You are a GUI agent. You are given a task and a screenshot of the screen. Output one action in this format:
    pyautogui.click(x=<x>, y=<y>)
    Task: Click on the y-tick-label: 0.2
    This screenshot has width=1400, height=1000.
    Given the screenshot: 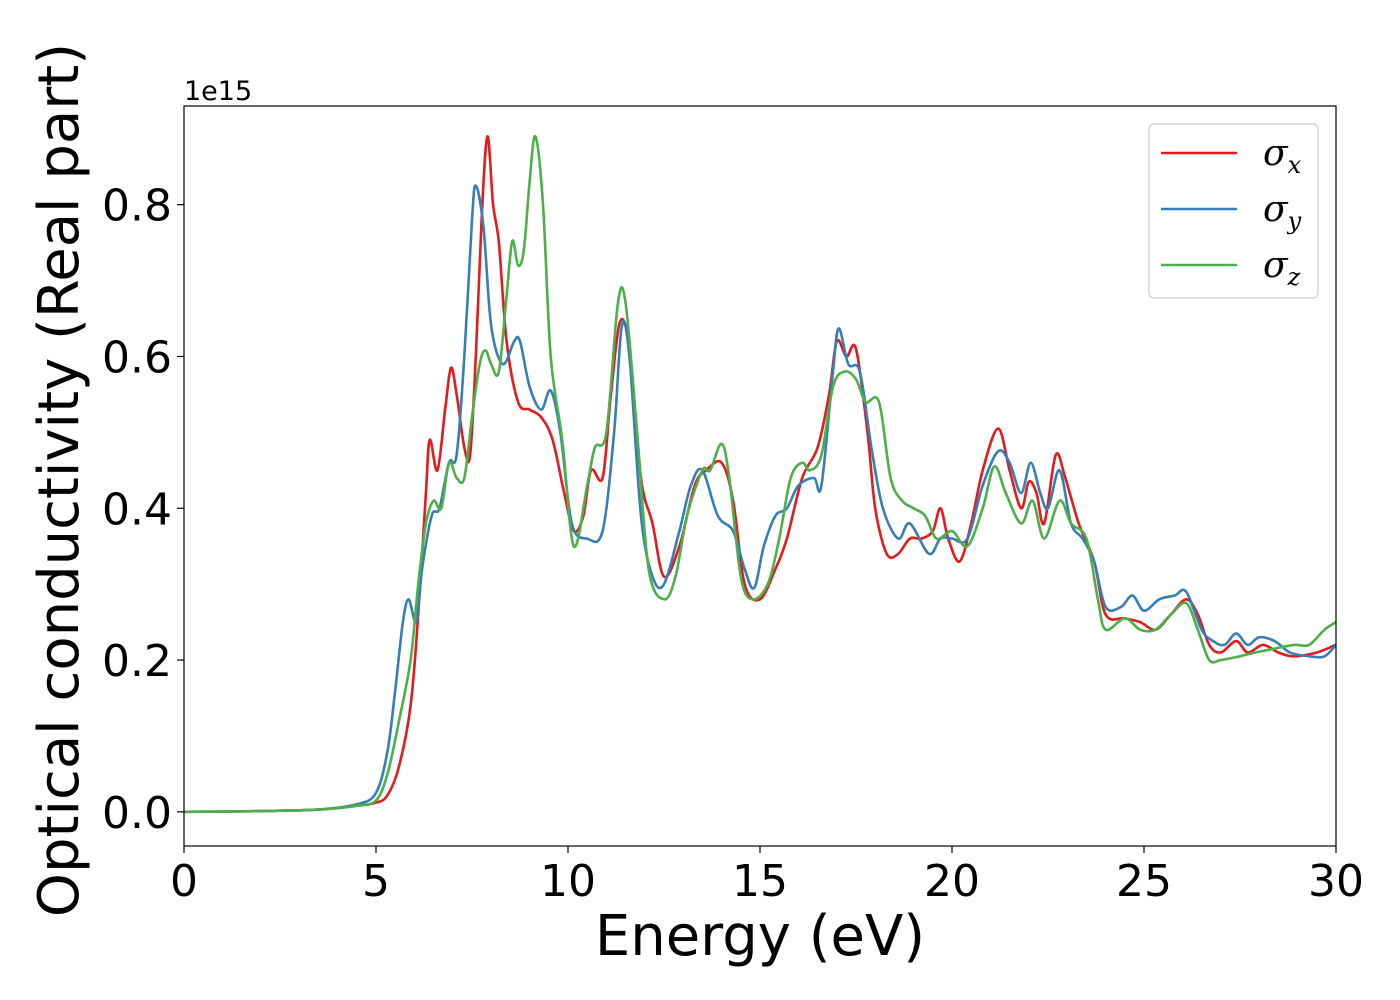 What is the action you would take?
    pyautogui.click(x=137, y=661)
    